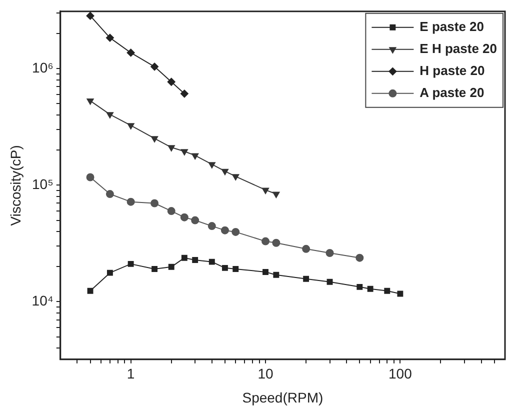 This screenshot has height=415, width=510. Describe the element at coordinates (43, 300) in the screenshot. I see `y-tick-label: 10⁴` at that location.